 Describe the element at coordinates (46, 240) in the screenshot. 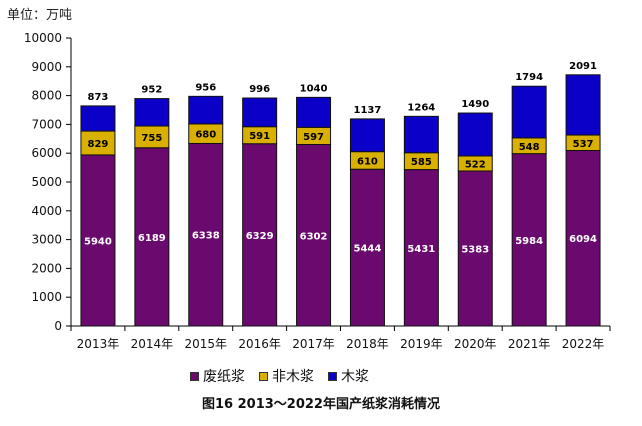

I see `y-tick-label: 3000` at that location.